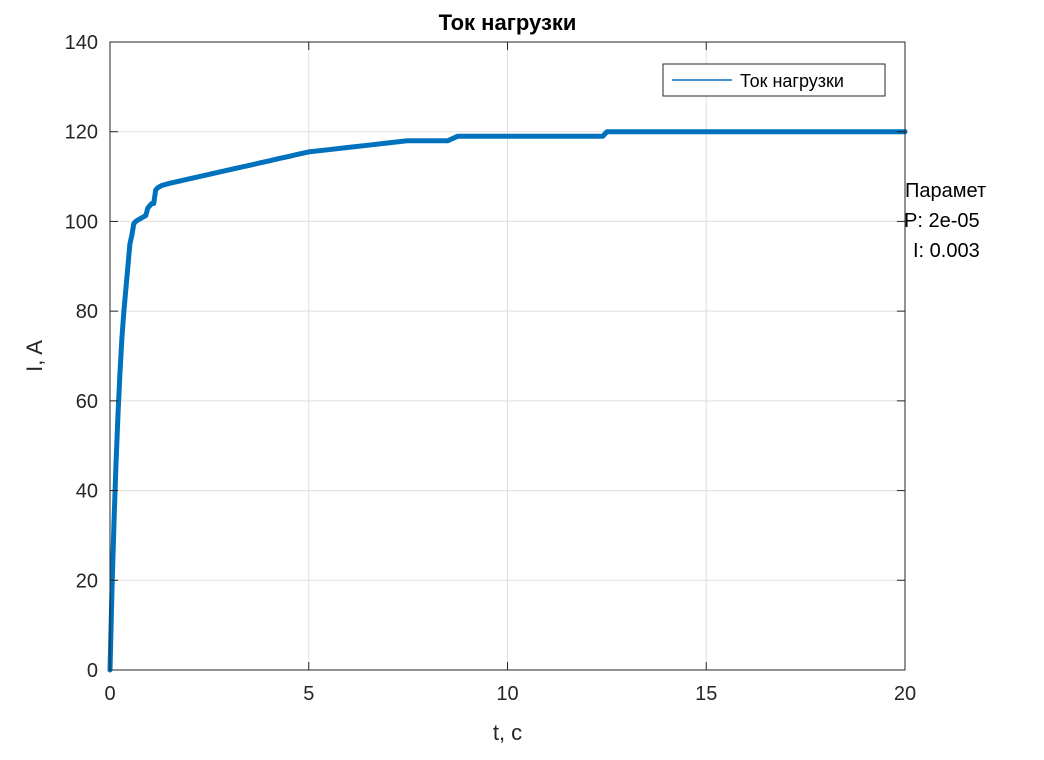  What do you see at coordinates (905, 694) in the screenshot?
I see `x-tick-label: 20` at bounding box center [905, 694].